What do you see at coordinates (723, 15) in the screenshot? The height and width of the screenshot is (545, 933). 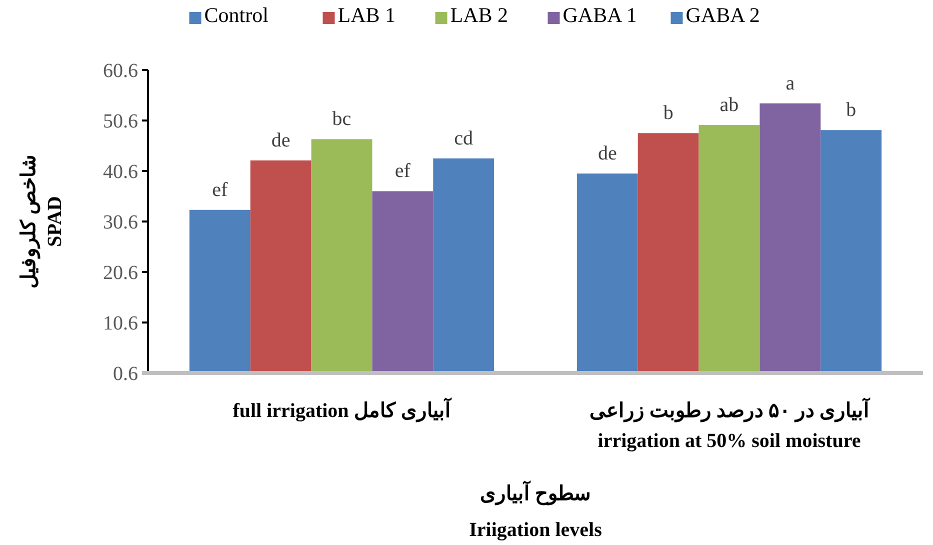 I see `legend-label: GABA 2` at bounding box center [723, 15].